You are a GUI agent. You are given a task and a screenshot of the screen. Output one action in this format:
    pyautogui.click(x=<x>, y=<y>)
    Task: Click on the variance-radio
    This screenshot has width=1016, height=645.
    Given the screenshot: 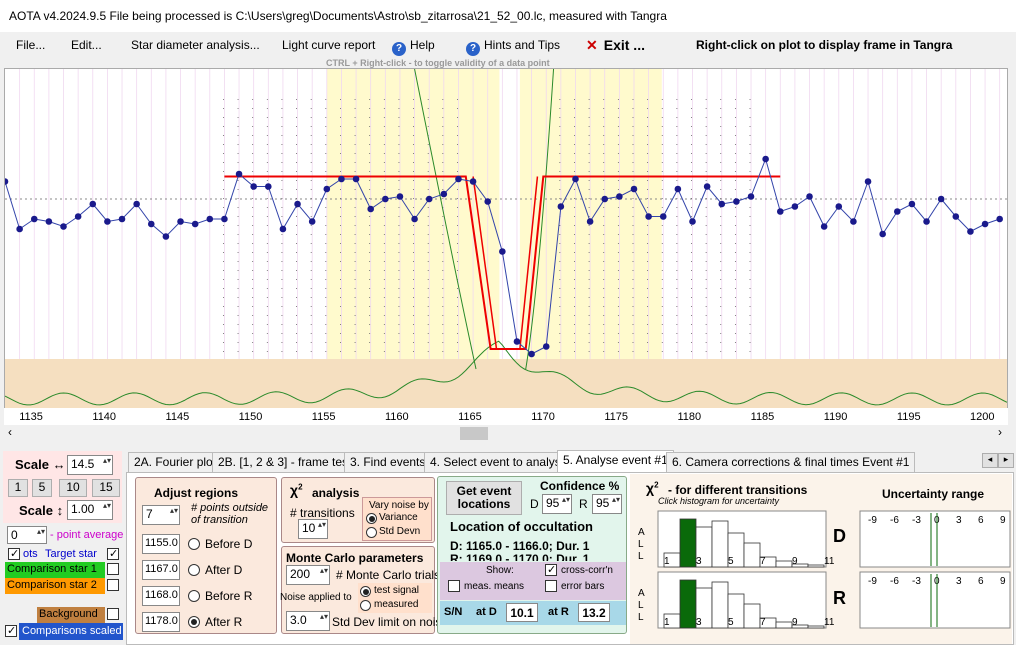 What is the action you would take?
    pyautogui.click(x=371, y=518)
    